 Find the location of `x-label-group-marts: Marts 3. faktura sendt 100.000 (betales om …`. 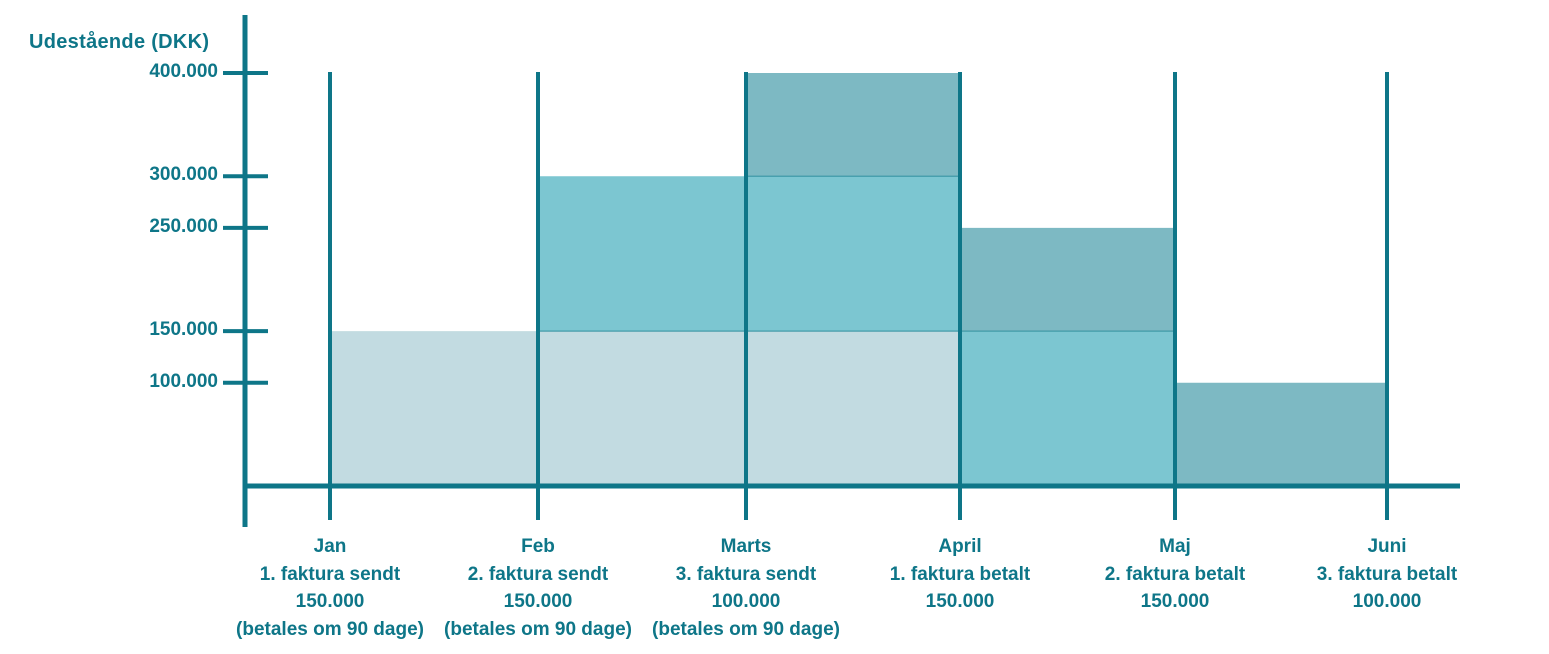

x-label-group-marts: Marts 3. faktura sendt 100.000 (betales om … is located at coordinates (746, 588).